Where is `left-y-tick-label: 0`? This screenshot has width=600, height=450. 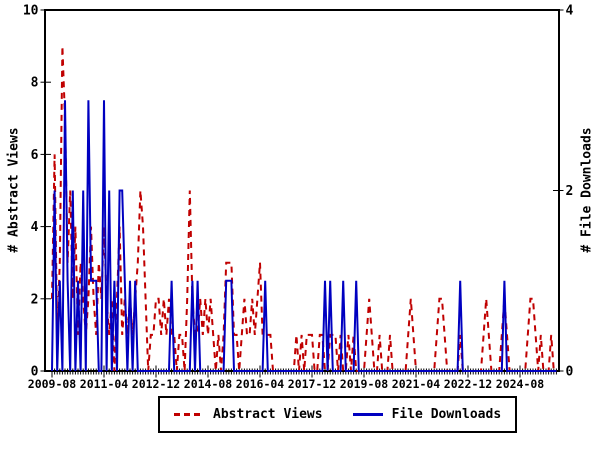 left-y-tick-label: 0 is located at coordinates (35, 372).